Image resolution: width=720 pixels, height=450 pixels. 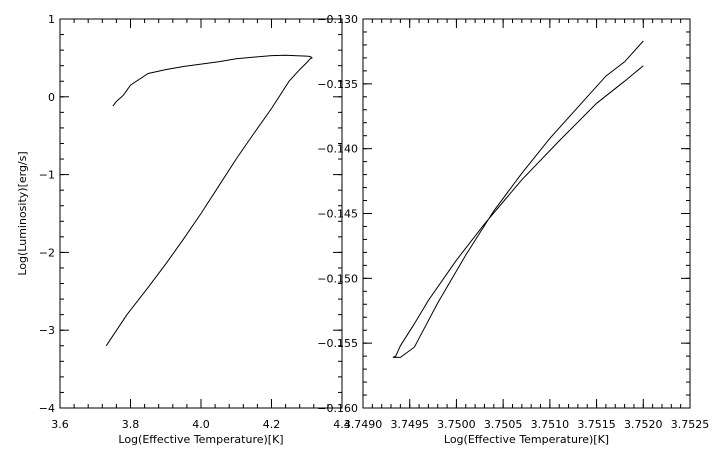 I want to click on y-tick-label: −0.155, so click(x=337, y=343).